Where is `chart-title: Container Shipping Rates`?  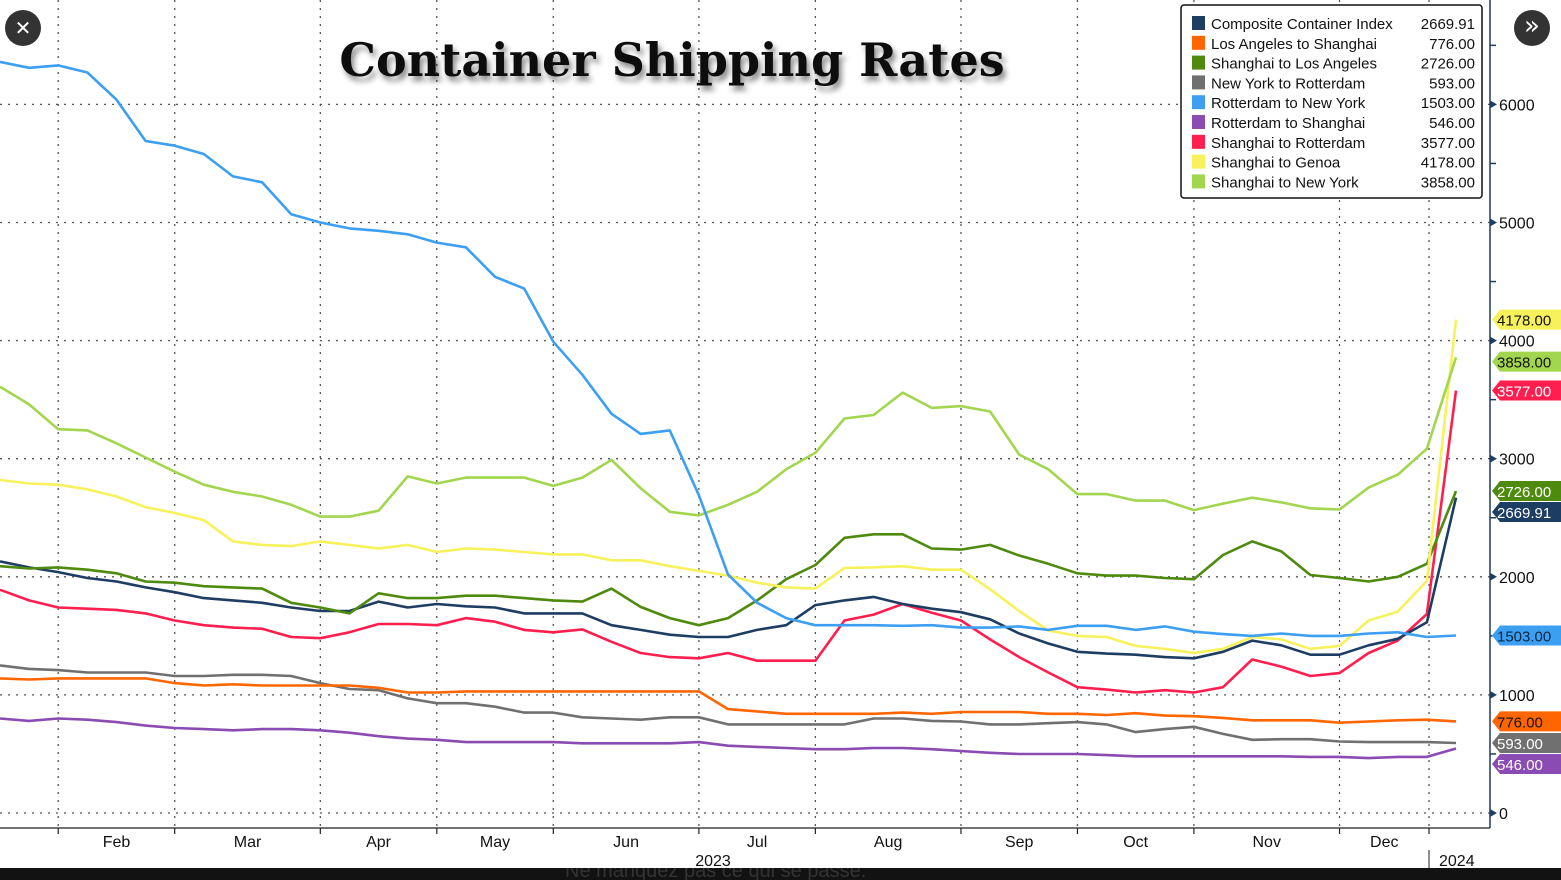 chart-title: Container Shipping Rates is located at coordinates (671, 60).